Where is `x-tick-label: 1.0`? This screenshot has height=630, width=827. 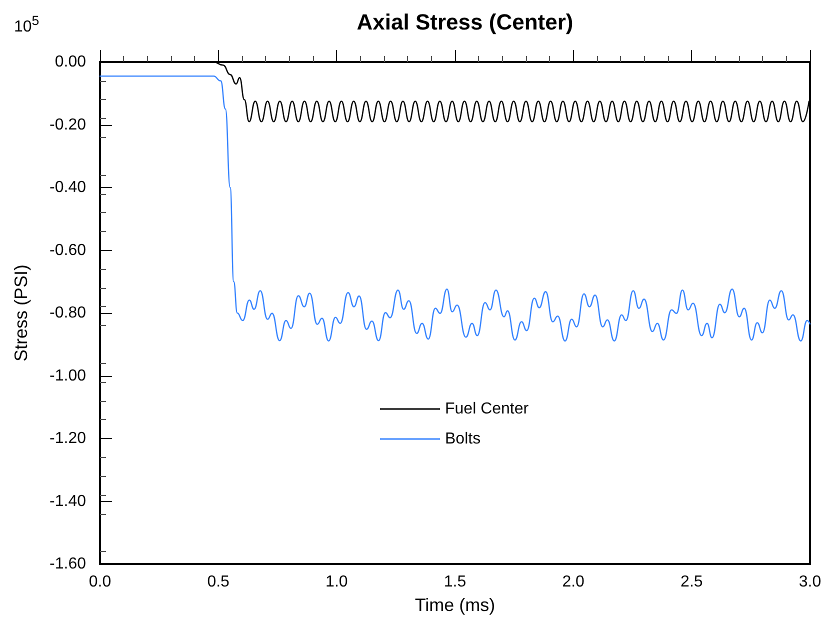 x-tick-label: 1.0 is located at coordinates (337, 582).